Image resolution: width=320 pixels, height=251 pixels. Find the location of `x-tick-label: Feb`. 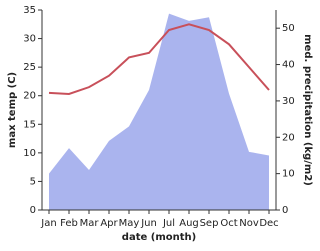

x-tick-label: Feb is located at coordinates (69, 223).